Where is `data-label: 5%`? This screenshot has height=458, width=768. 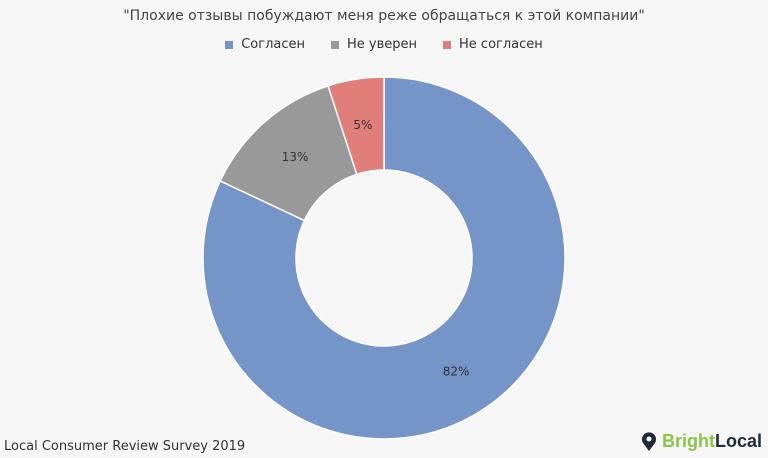 data-label: 5% is located at coordinates (362, 125).